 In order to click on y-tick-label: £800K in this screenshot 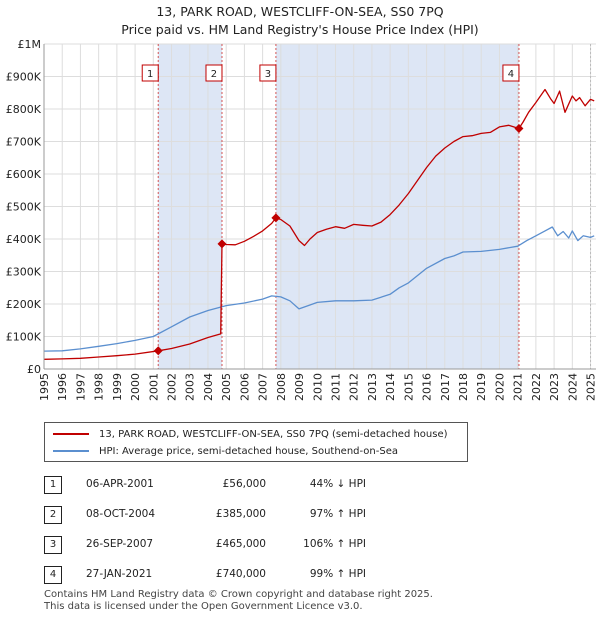, I will do `click(24, 109)`.